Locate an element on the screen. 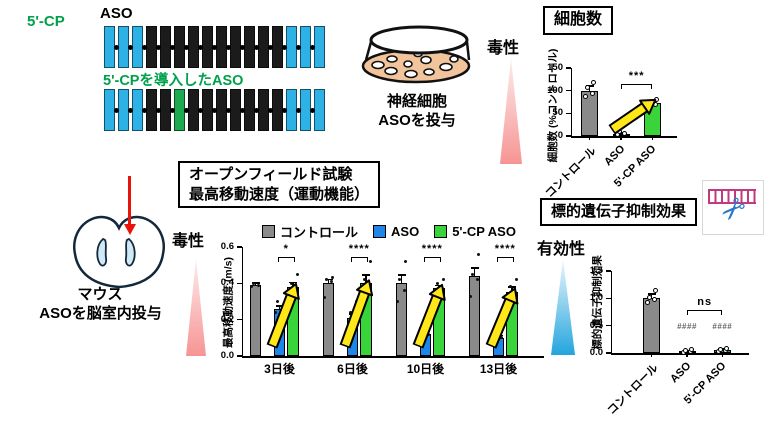 Image resolution: width=768 pixels, height=424 pixels. y-tick-label: 1.5 is located at coordinates (596, 270).